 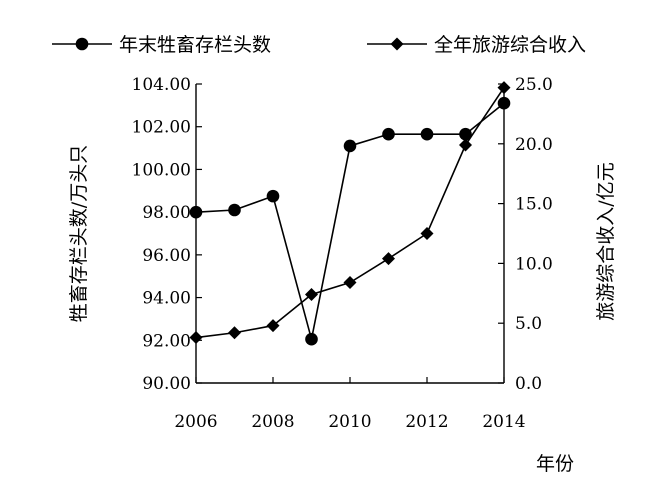 I want to click on left-tick-label: 104.00, so click(x=161, y=85).